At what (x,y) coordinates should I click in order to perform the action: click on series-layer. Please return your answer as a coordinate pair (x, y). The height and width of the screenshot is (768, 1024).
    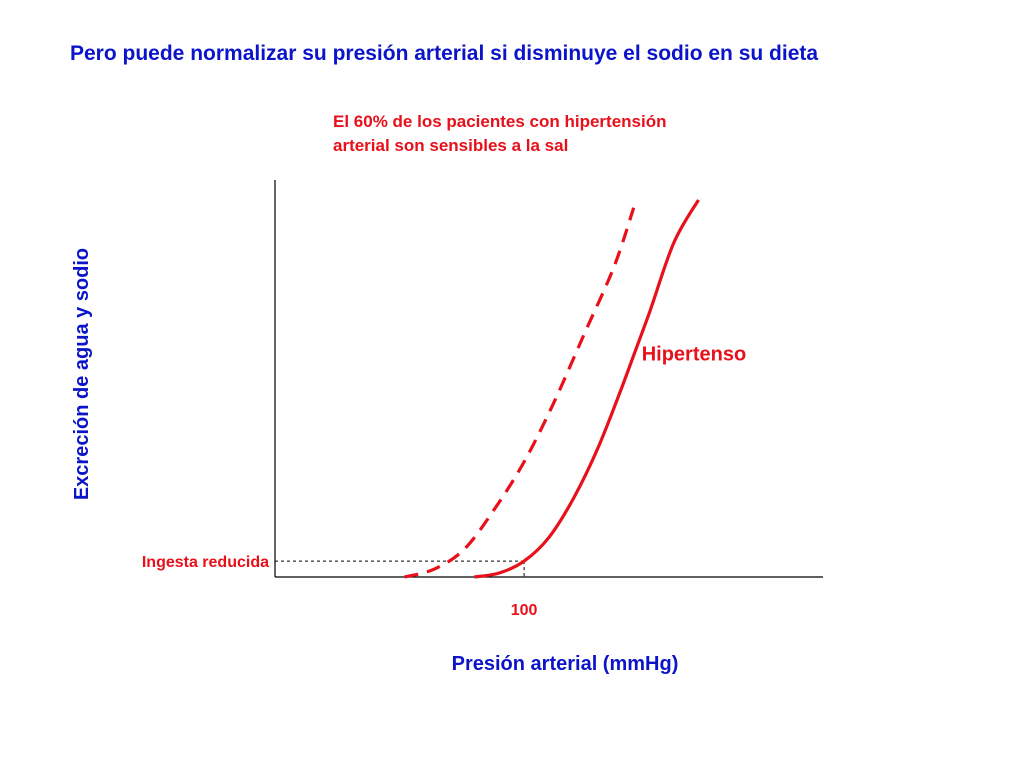
    Looking at the image, I should click on (552, 389).